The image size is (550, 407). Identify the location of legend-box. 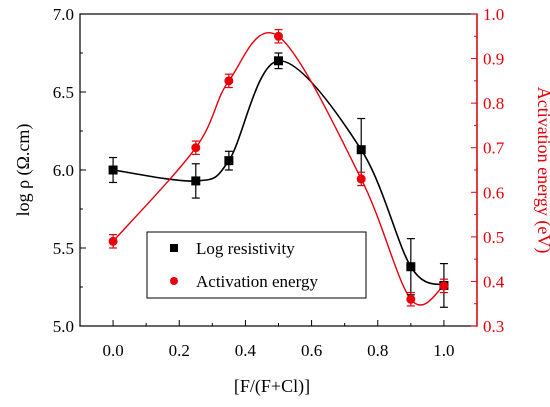
(256, 265).